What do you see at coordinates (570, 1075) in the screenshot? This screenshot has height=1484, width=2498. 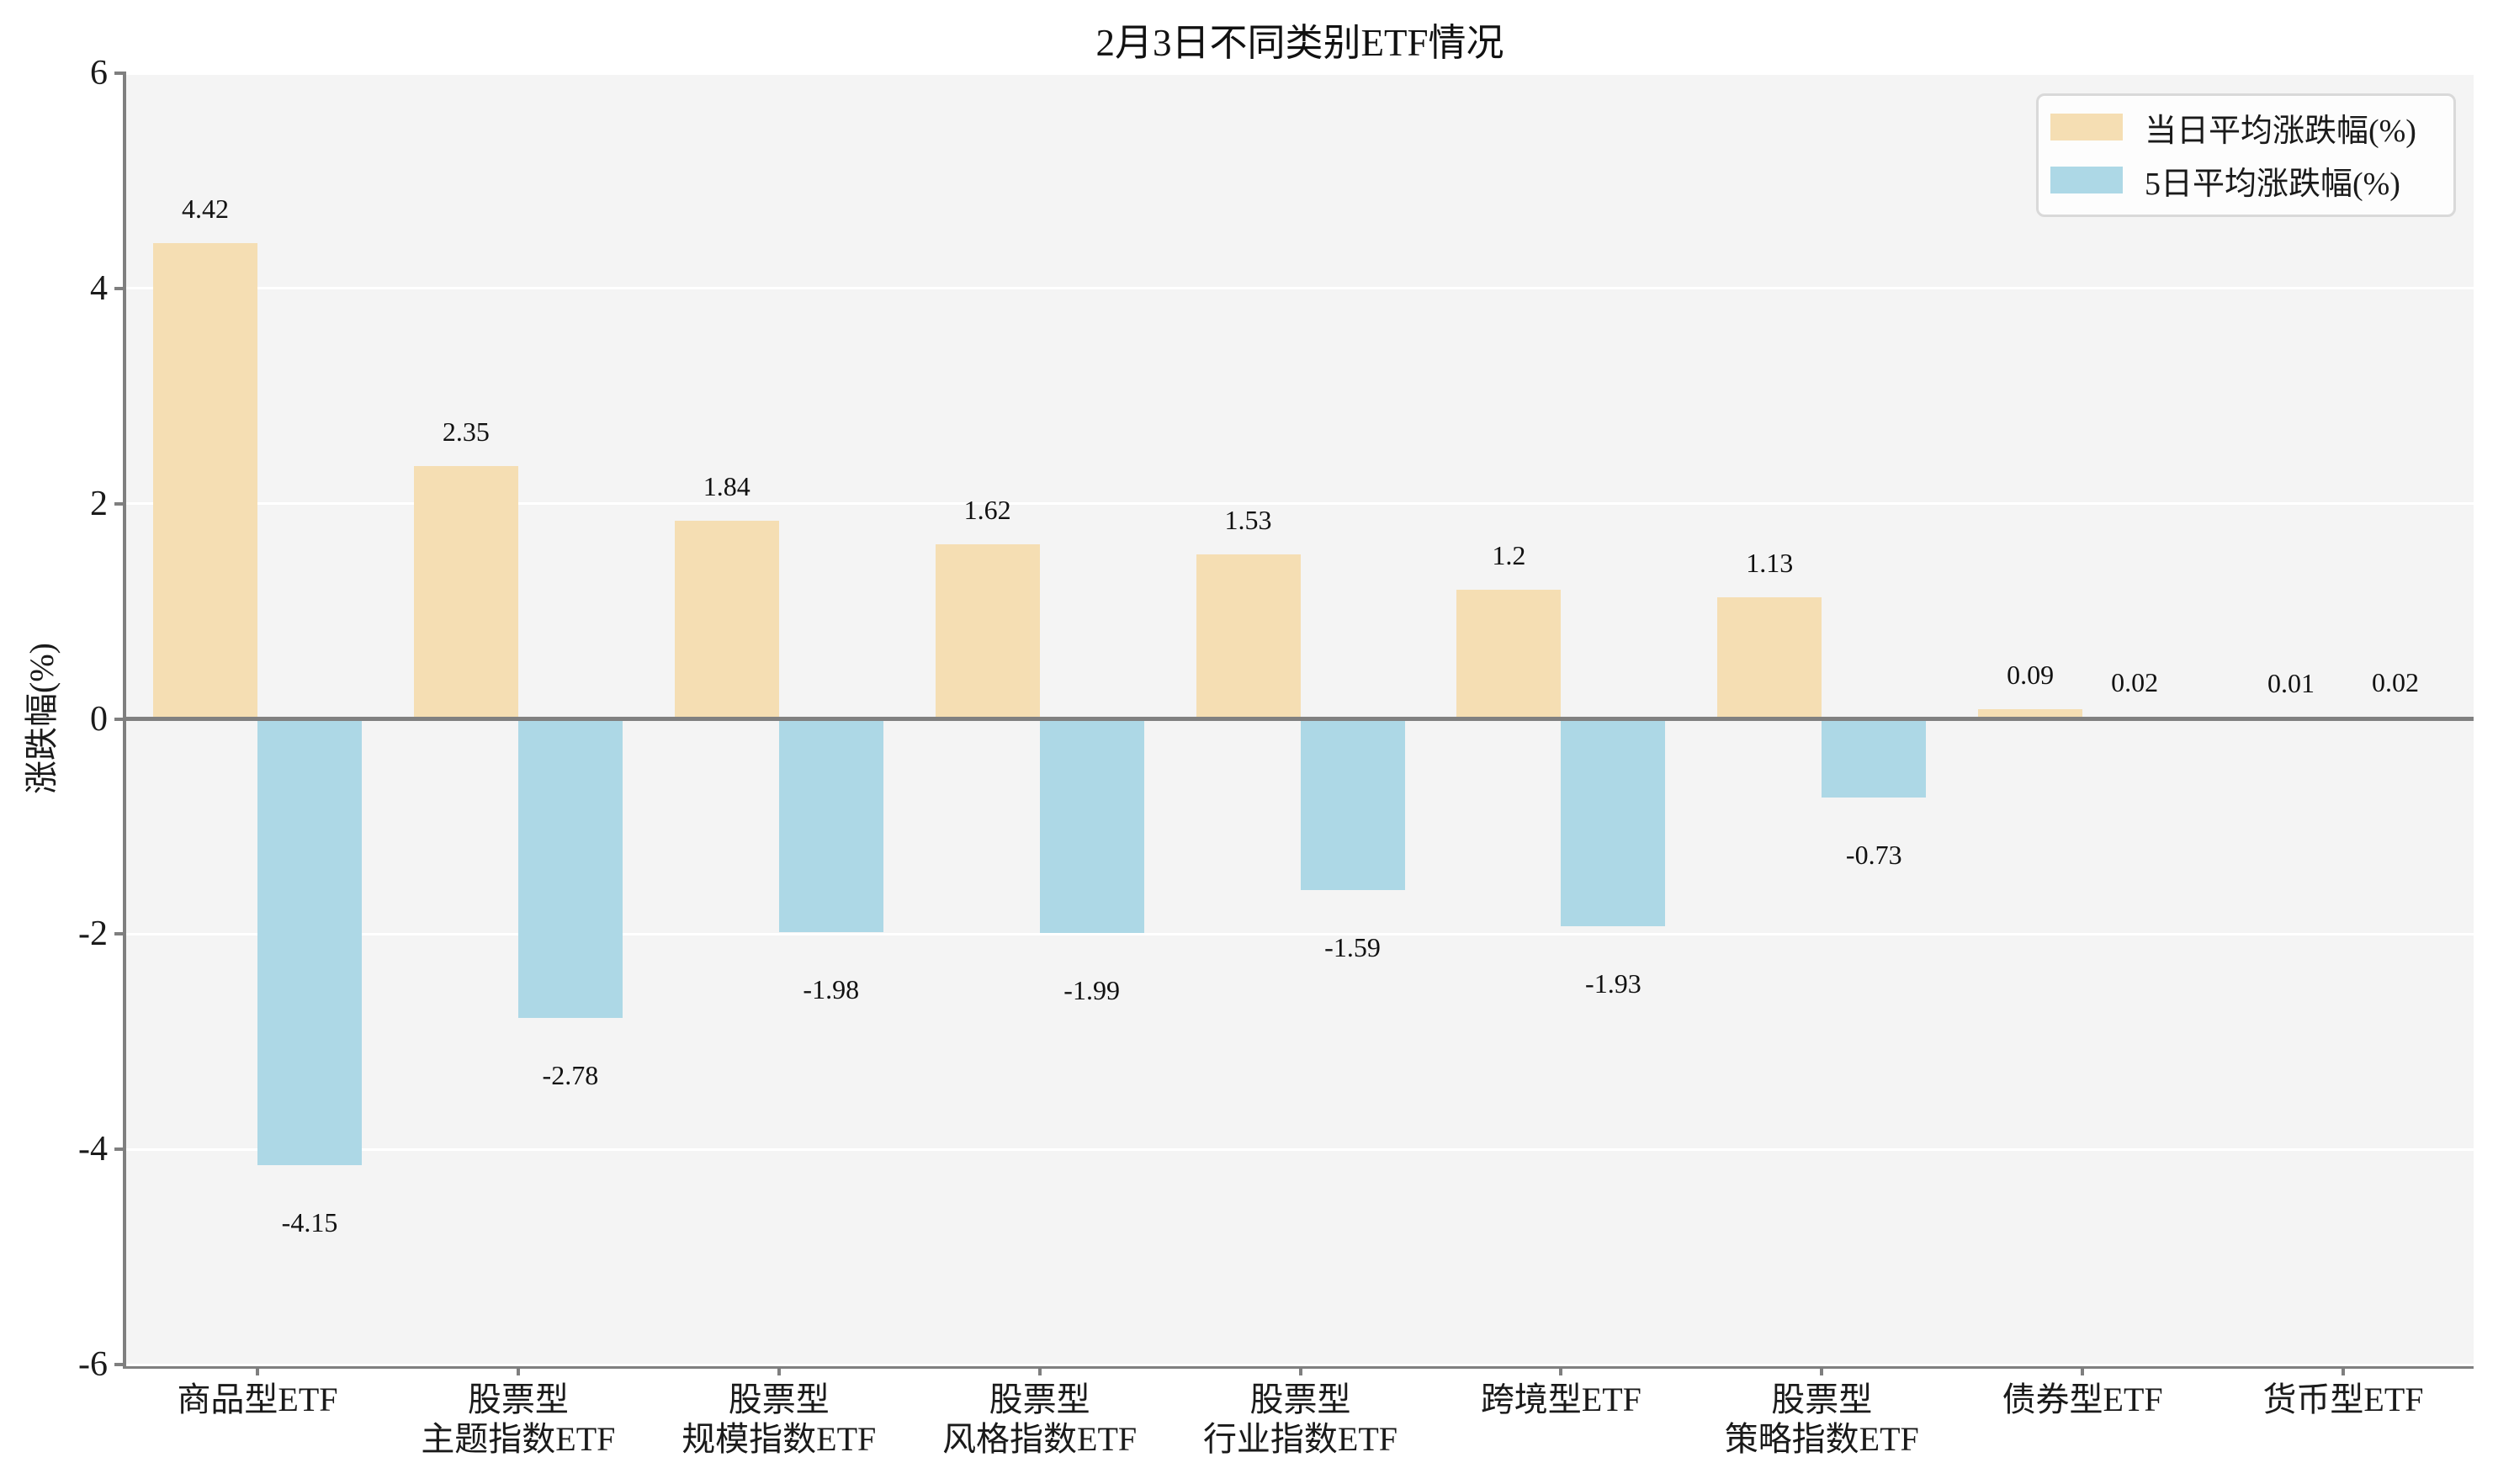 I see `bar-value-label: -2.78` at bounding box center [570, 1075].